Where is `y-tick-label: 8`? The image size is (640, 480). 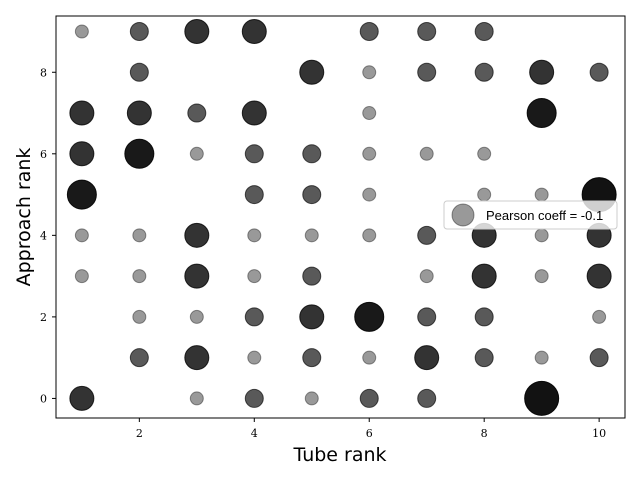
y-tick-label: 8 is located at coordinates (43, 72).